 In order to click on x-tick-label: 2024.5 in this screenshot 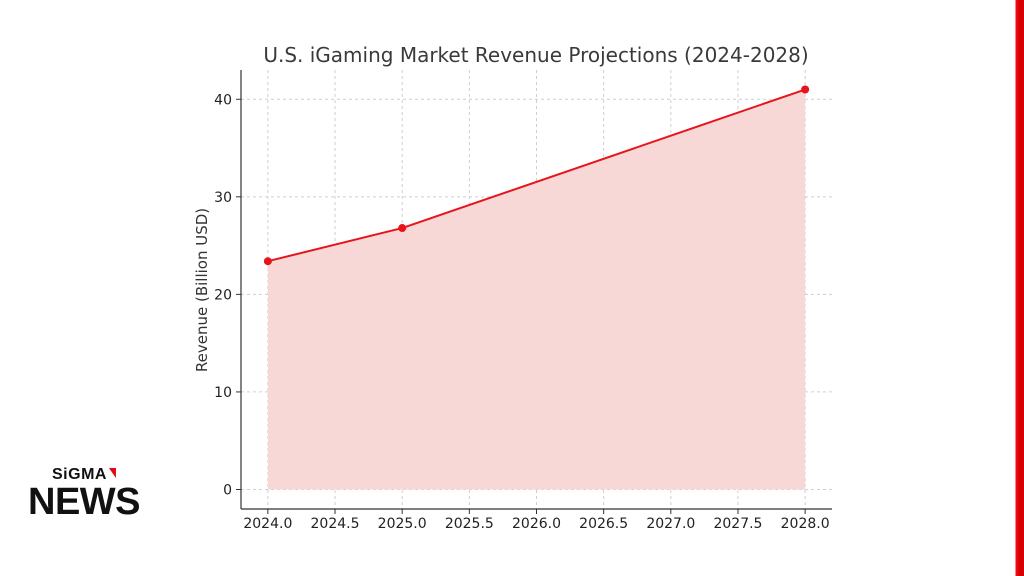, I will do `click(335, 524)`.